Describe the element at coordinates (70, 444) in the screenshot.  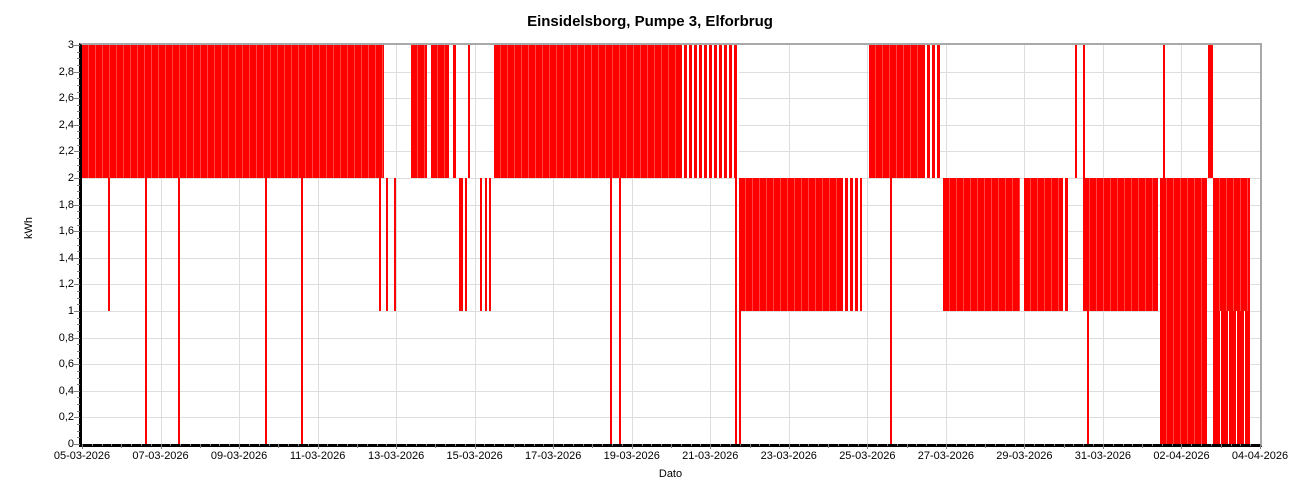
I see `y-tick-label: 0` at that location.